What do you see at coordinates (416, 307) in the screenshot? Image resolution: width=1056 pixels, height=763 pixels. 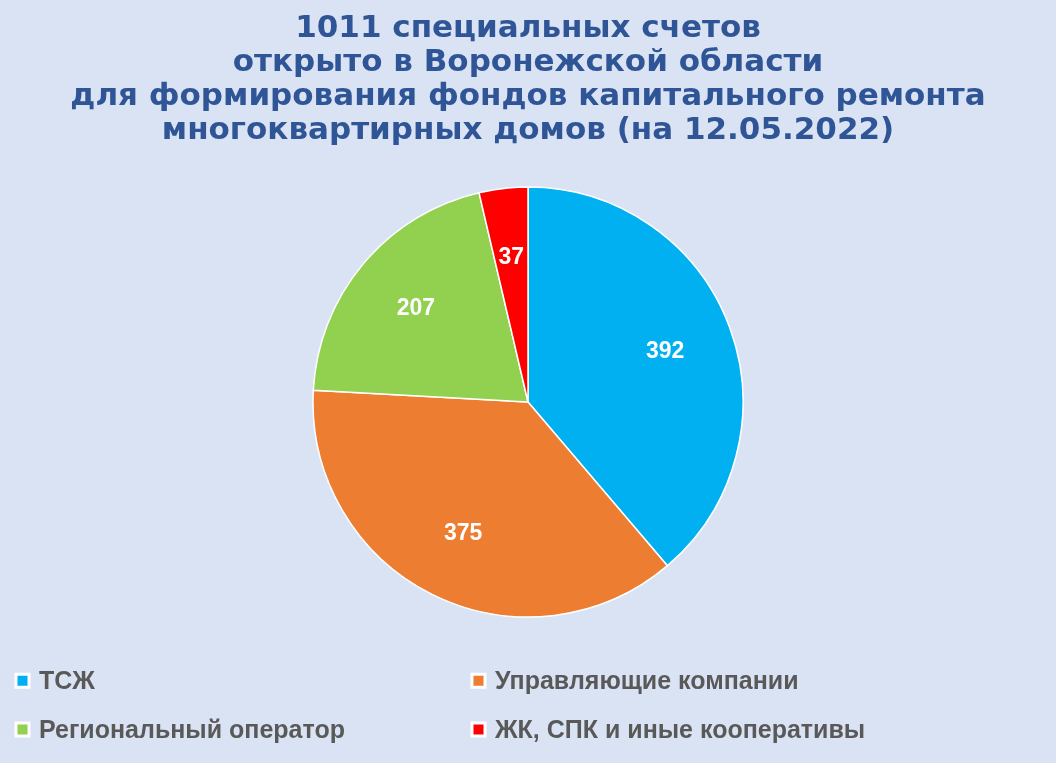 I see `data-label: 207` at bounding box center [416, 307].